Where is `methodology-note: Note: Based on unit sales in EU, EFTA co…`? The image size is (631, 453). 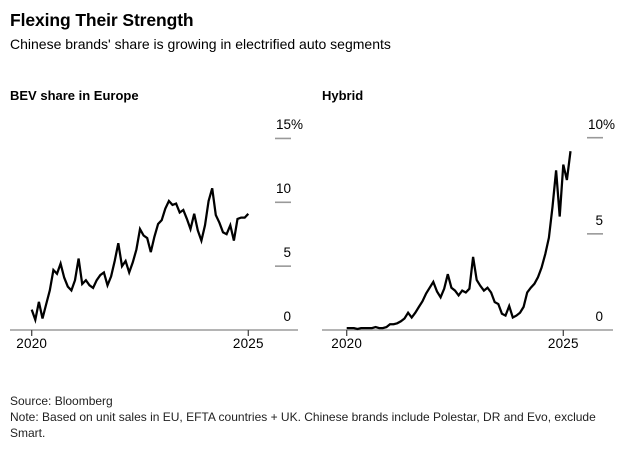
methodology-note: Note: Based on unit sales in EU, EFTA co… is located at coordinates (303, 425).